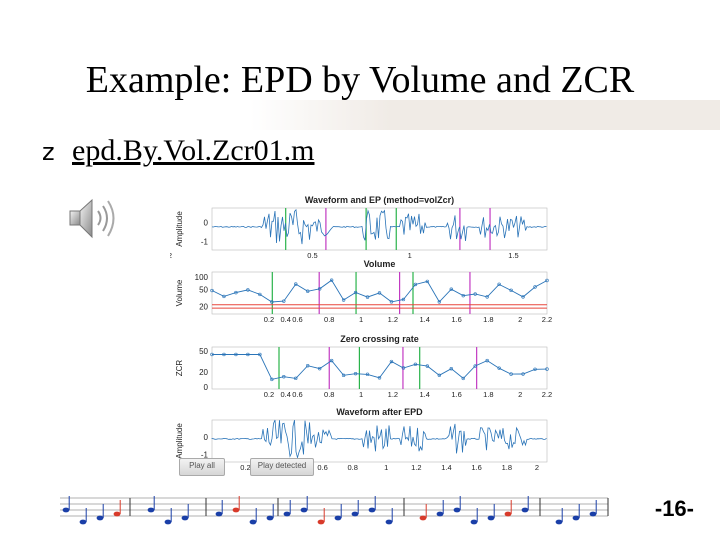 The width and height of the screenshot is (720, 540). What do you see at coordinates (410, 255) in the screenshot?
I see `xtick-0-1: 1` at bounding box center [410, 255].